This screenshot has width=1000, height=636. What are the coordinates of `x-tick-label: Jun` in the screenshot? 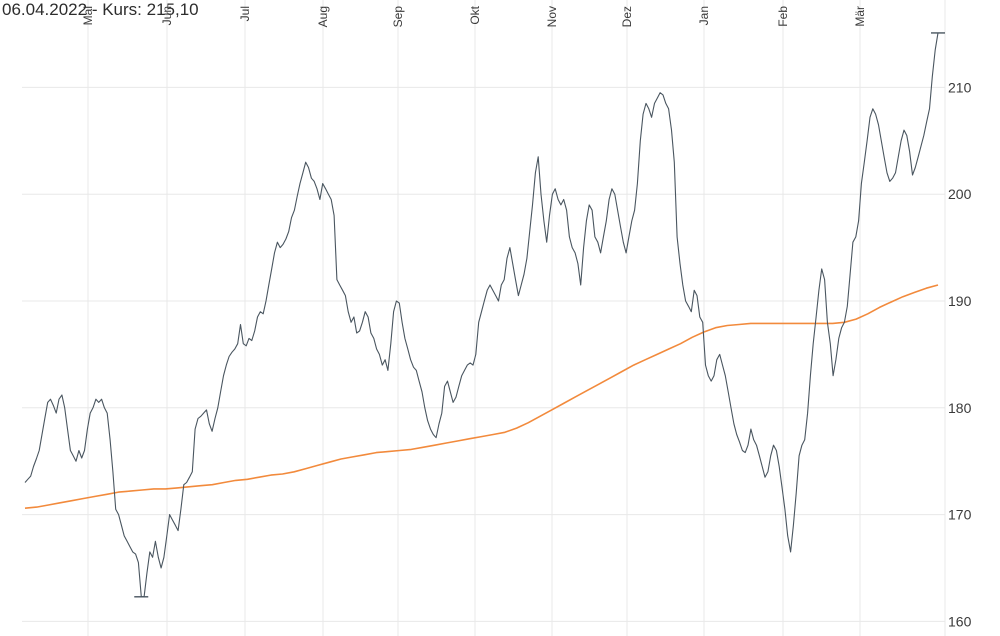 It's located at (167, 15).